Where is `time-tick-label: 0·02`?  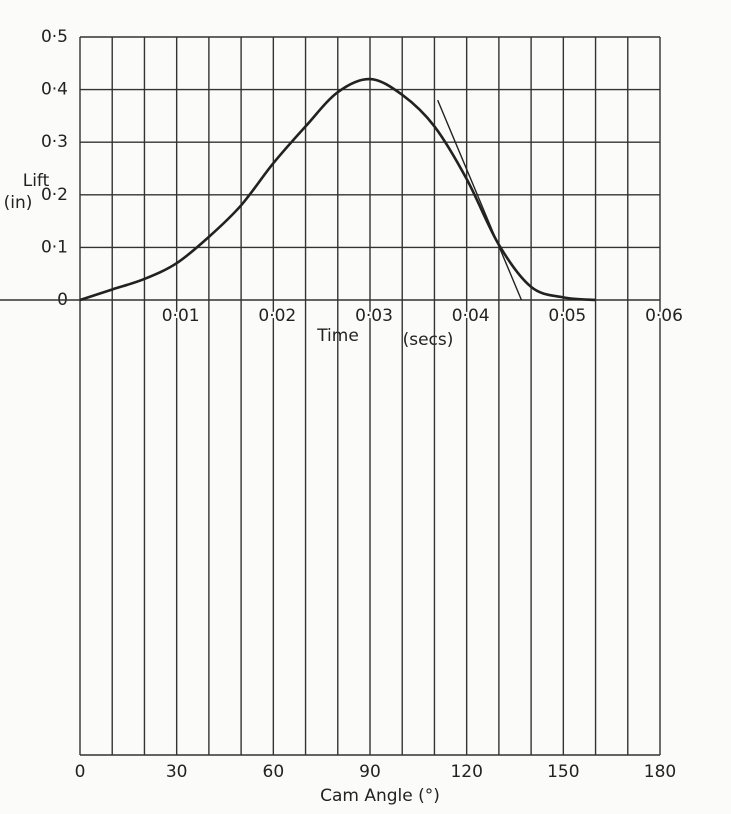 time-tick-label: 0·02 is located at coordinates (277, 316).